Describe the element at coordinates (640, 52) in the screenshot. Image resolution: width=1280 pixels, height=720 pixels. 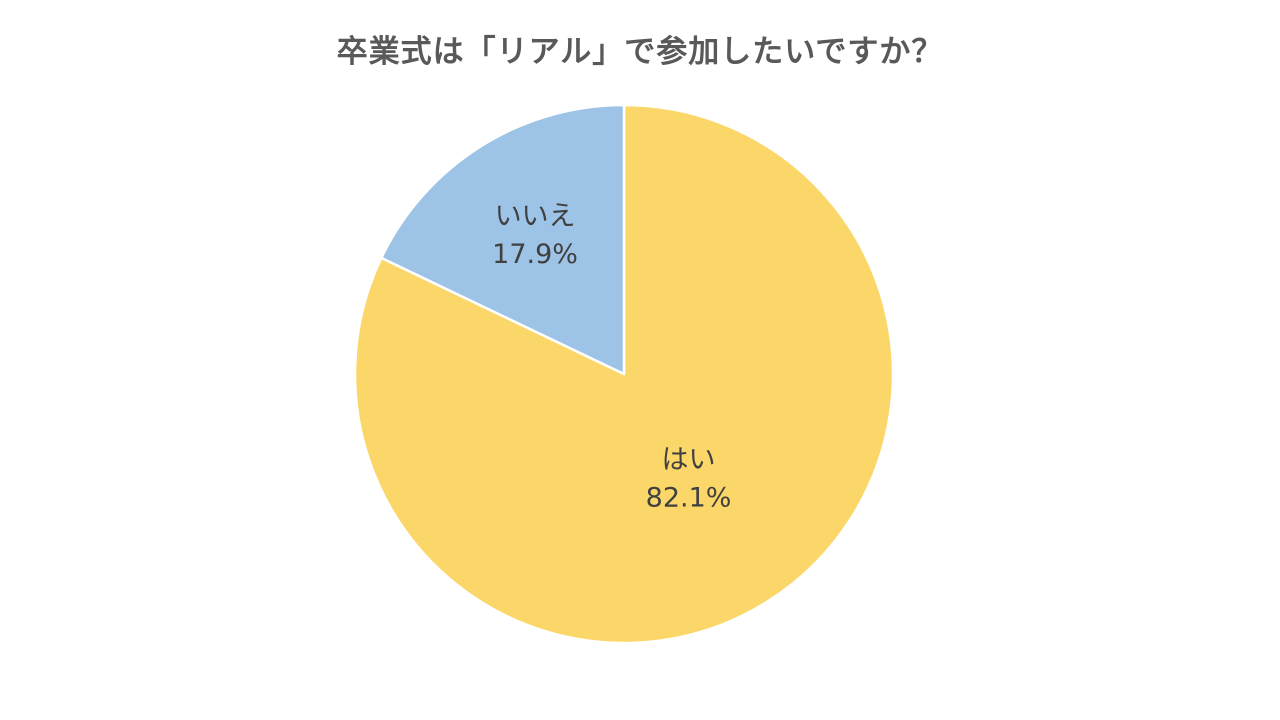
I see `chart-title: 卒業式は「リアル」で参加したいですか？` at that location.